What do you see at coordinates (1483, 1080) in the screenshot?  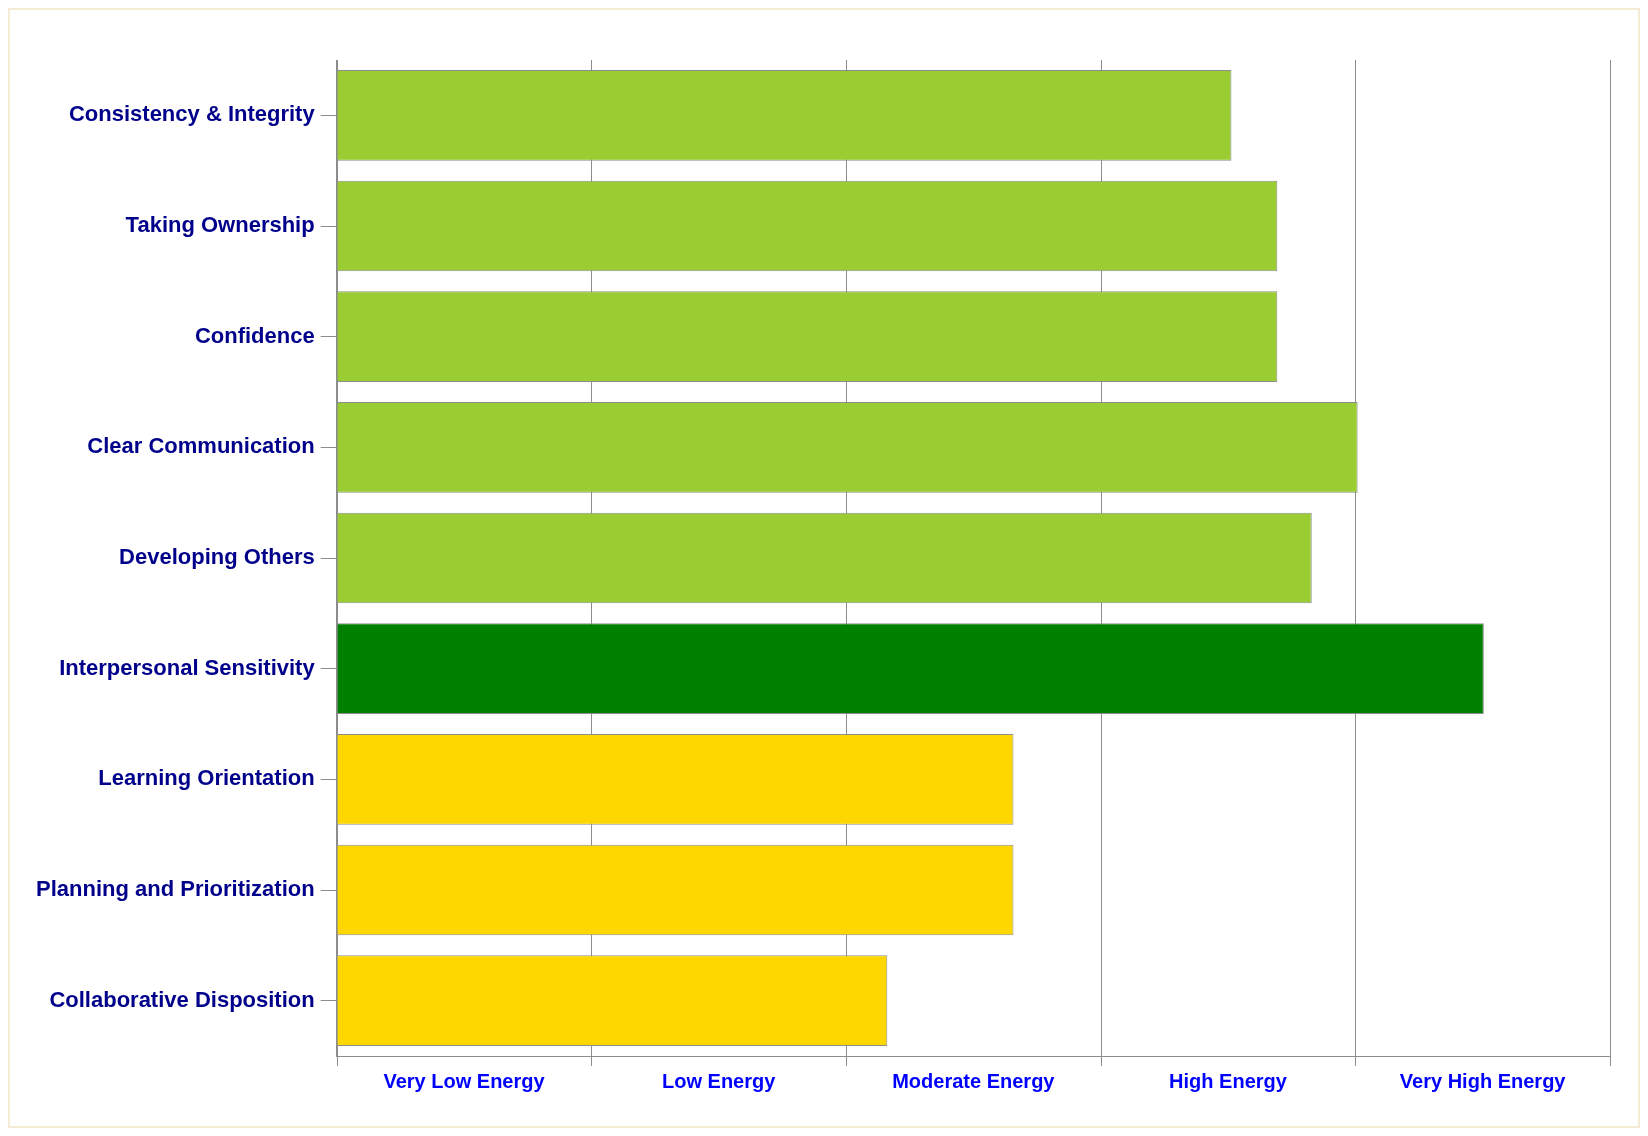 I see `text: Very High Energy` at bounding box center [1483, 1080].